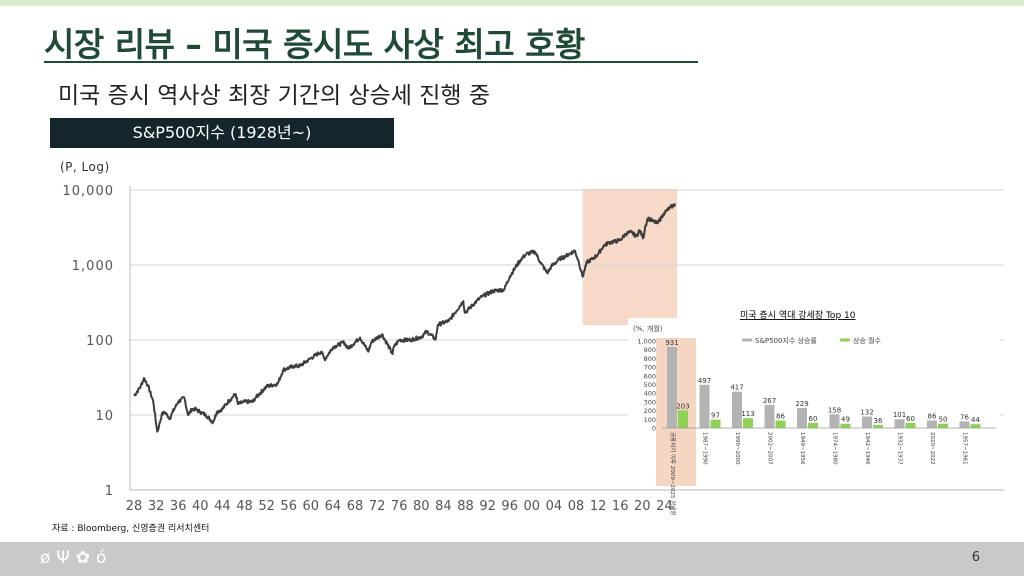 This screenshot has height=576, width=1024. I want to click on chart-label: S&P500지수 (1928년~), so click(222, 133).